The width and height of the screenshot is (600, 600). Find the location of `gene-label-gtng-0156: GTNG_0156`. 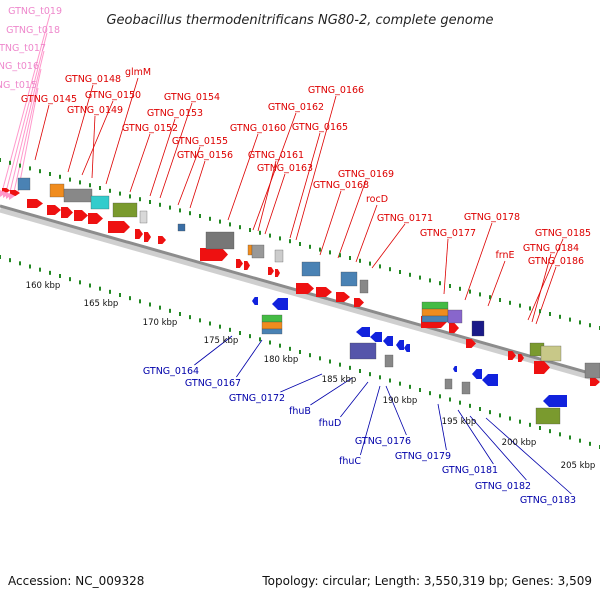

gene-label-gtng-0156: GTNG_0156 is located at coordinates (205, 155).